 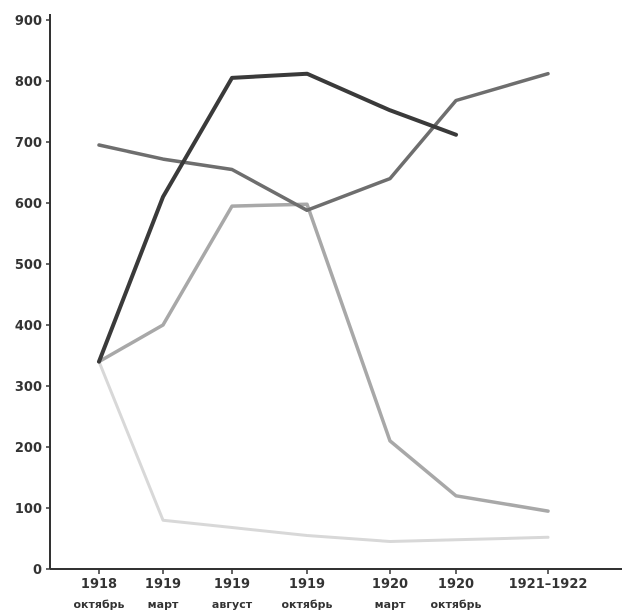 What do you see at coordinates (28, 448) in the screenshot?
I see `y-tick-label: 200` at bounding box center [28, 448].